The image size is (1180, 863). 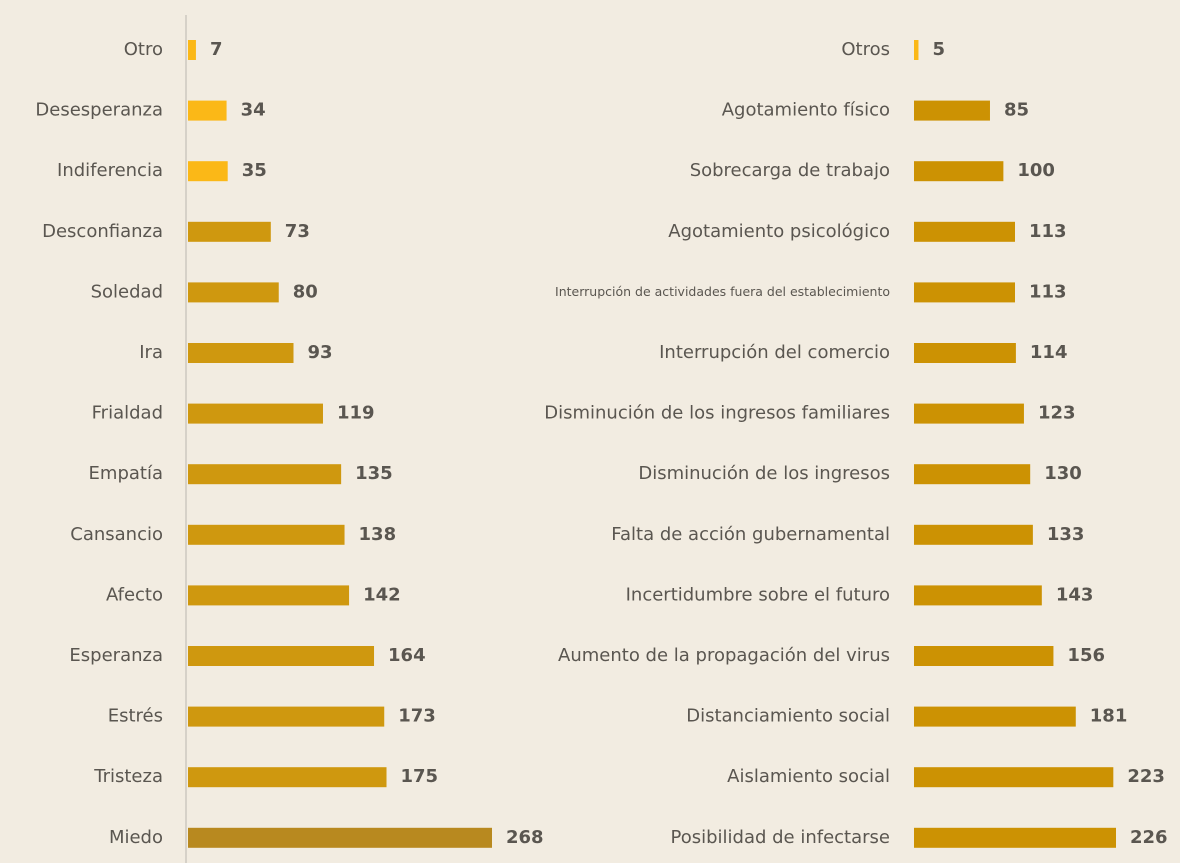 I want to click on value-label: 130, so click(x=1063, y=473).